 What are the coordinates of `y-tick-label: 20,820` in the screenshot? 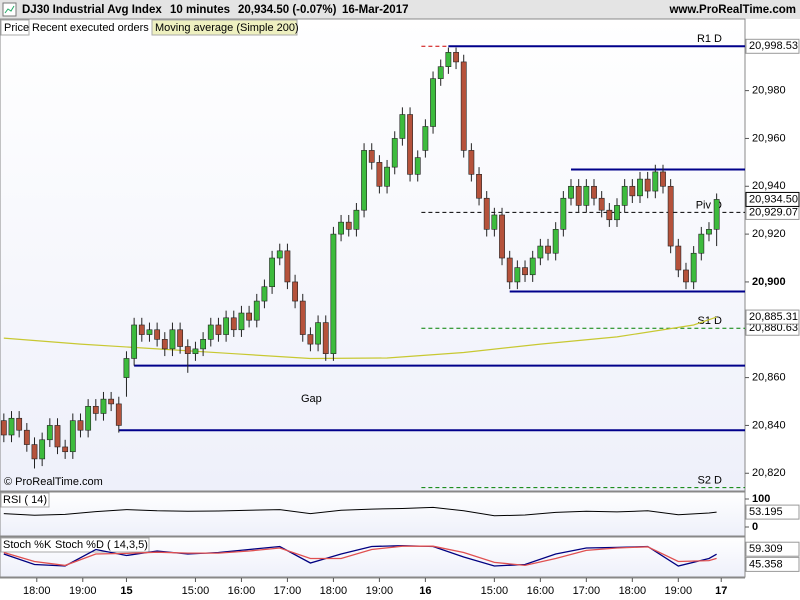 It's located at (769, 473).